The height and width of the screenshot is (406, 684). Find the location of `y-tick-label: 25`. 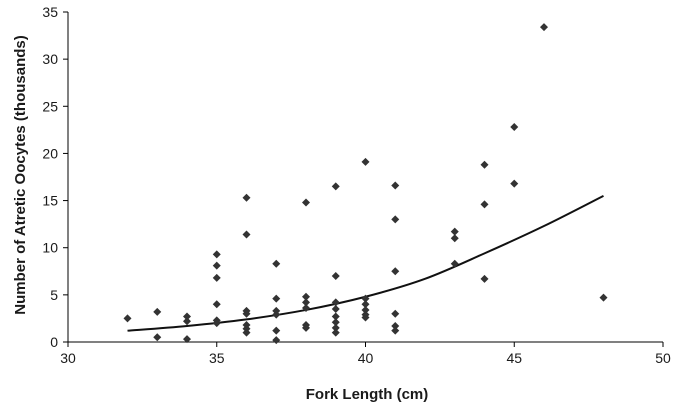

y-tick-label: 25 is located at coordinates (50, 106).